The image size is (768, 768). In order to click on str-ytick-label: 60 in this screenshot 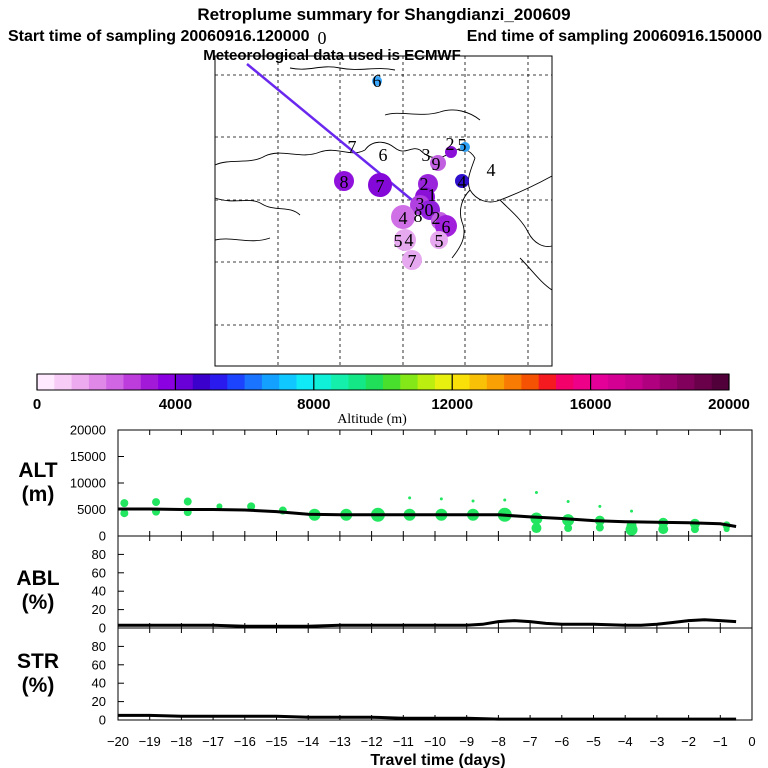, I will do `click(99, 664)`.